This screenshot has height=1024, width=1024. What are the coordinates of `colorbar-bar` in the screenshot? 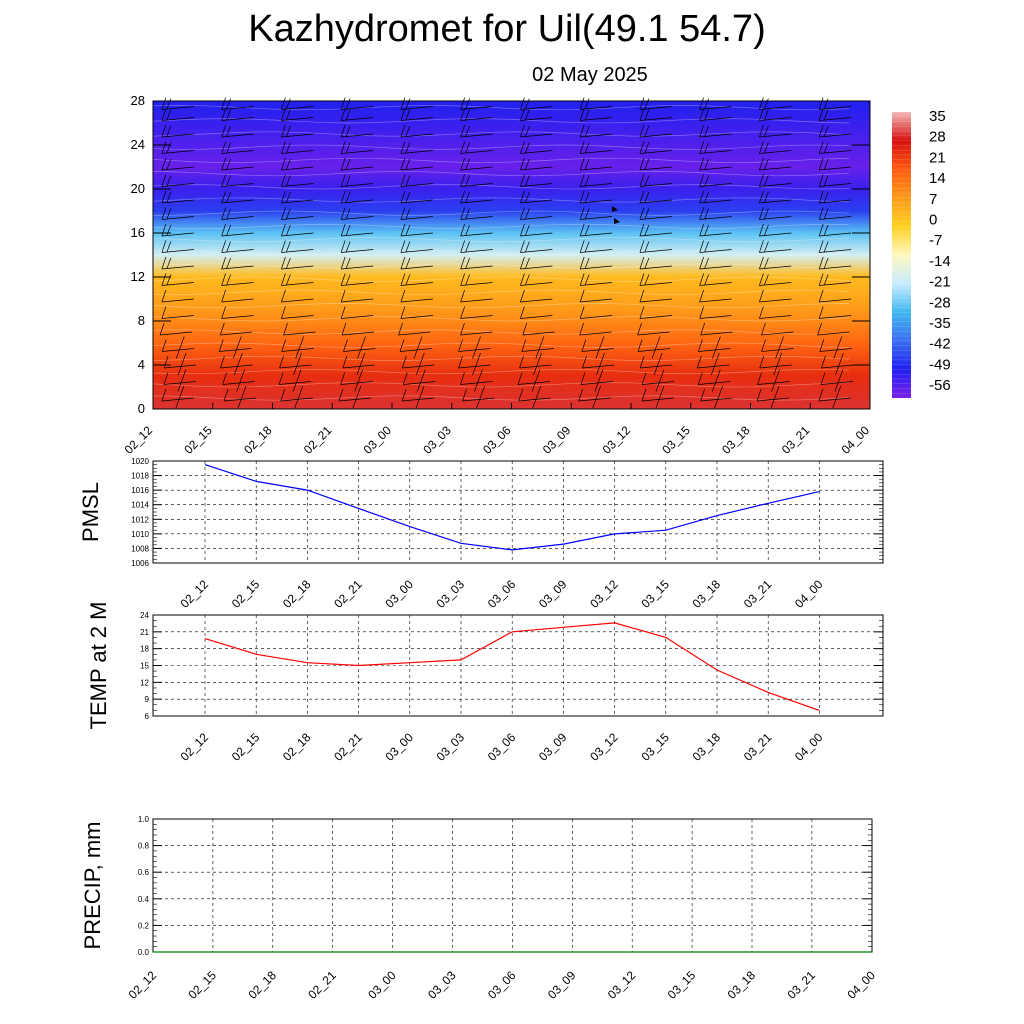 It's located at (901, 255).